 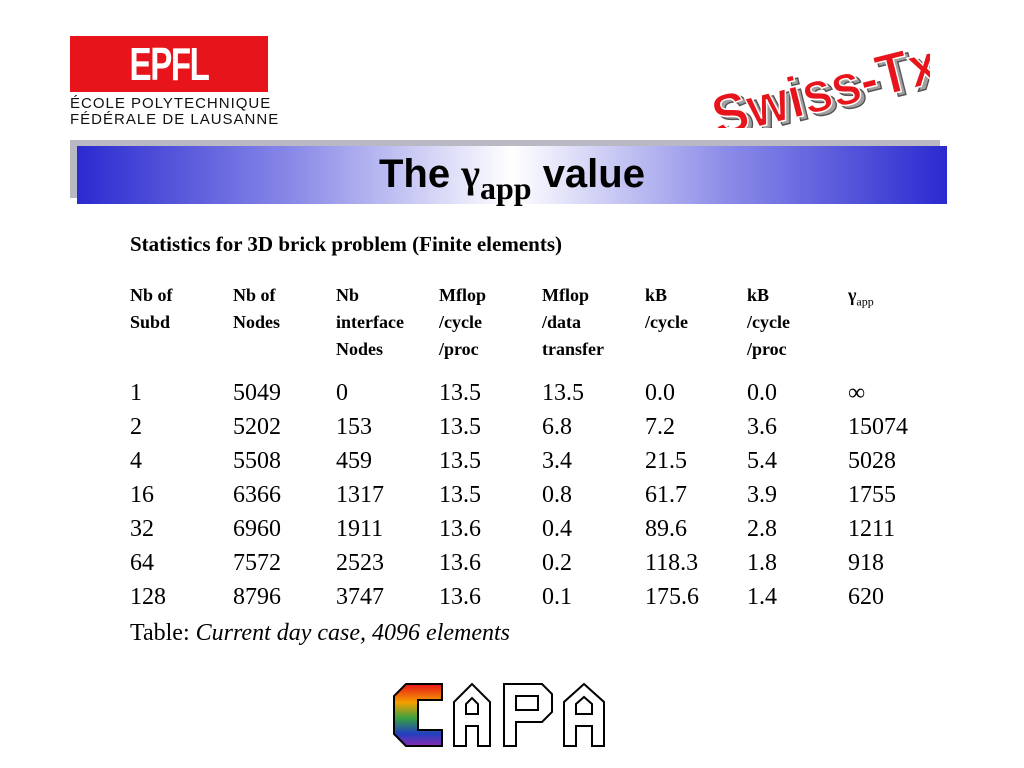 I want to click on table-cell: 3.9, so click(x=762, y=495).